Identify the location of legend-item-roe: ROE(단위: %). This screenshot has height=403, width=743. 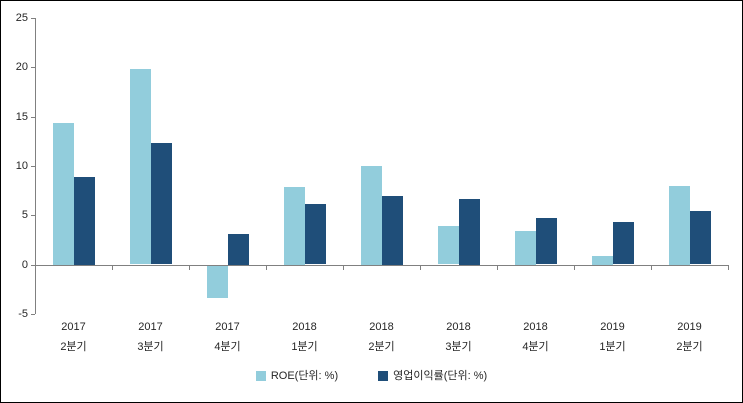
(297, 376).